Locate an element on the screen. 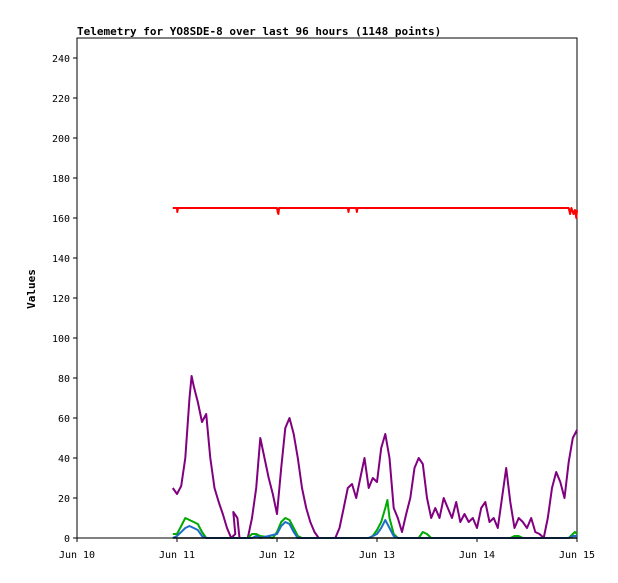 This screenshot has width=618, height=583. y-axis: 0 20 40 60 80 100 120 140 160 180 200 220 240 is located at coordinates (64, 299).